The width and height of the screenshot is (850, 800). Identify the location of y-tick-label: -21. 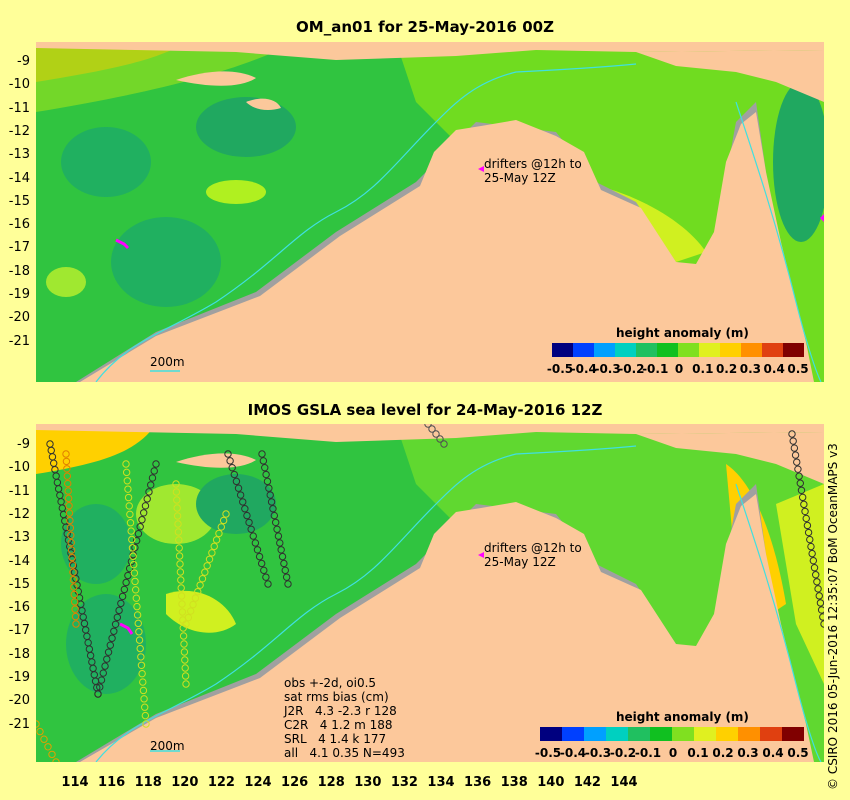
(19, 341).